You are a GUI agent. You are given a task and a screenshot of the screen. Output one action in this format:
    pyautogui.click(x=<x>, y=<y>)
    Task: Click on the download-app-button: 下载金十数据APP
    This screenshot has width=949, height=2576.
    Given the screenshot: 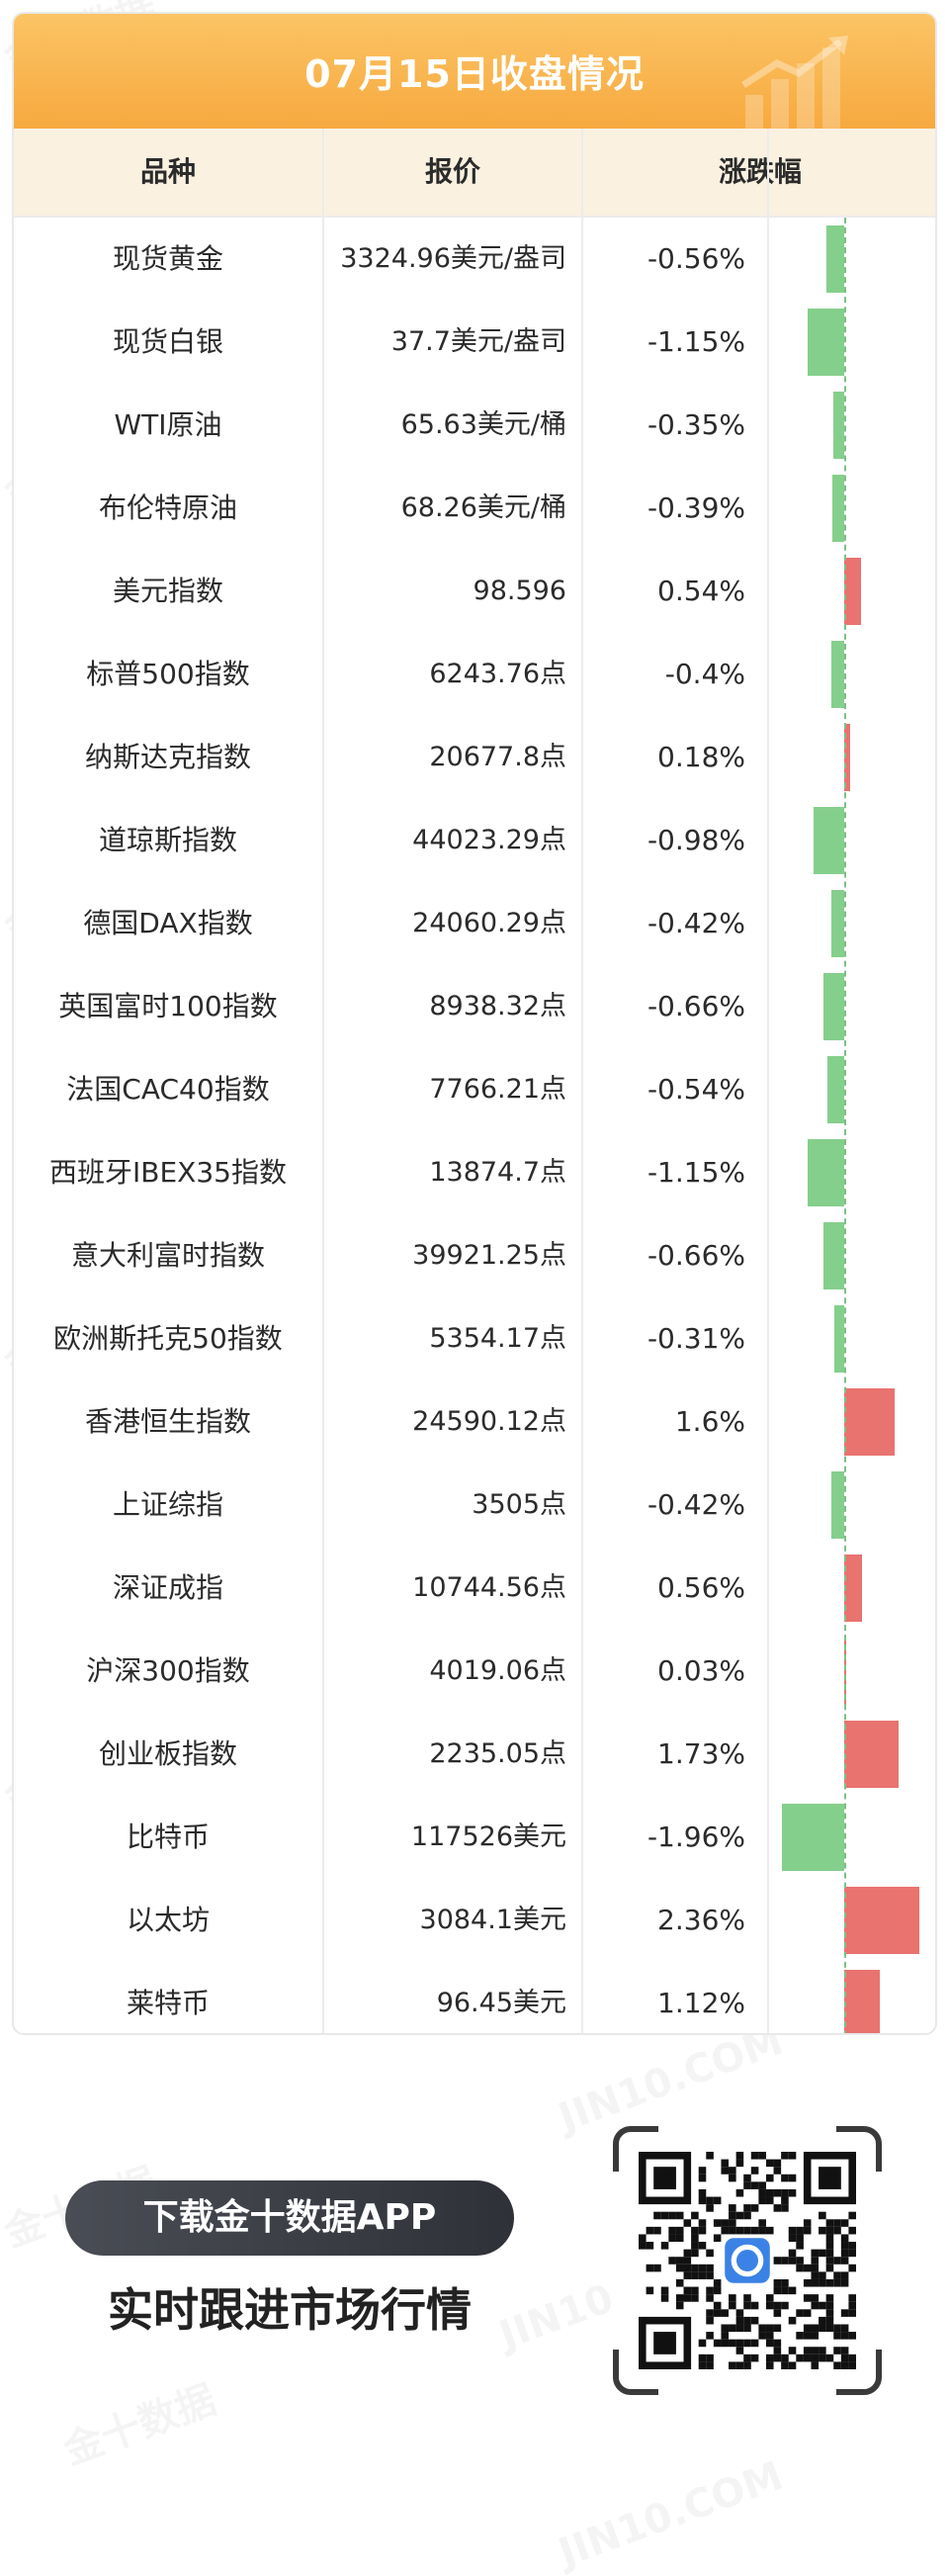 What is the action you would take?
    pyautogui.click(x=289, y=2218)
    